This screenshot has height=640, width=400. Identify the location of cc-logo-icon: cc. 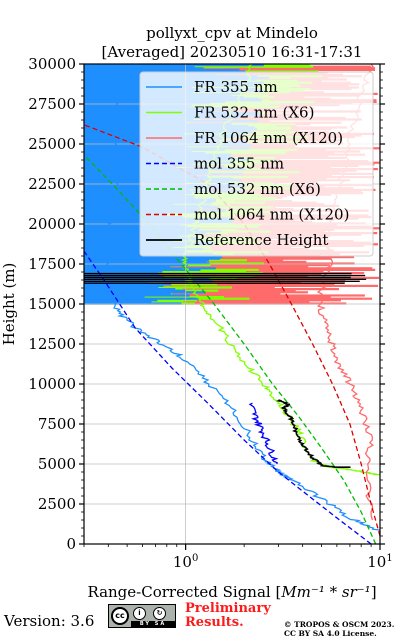
(120, 616).